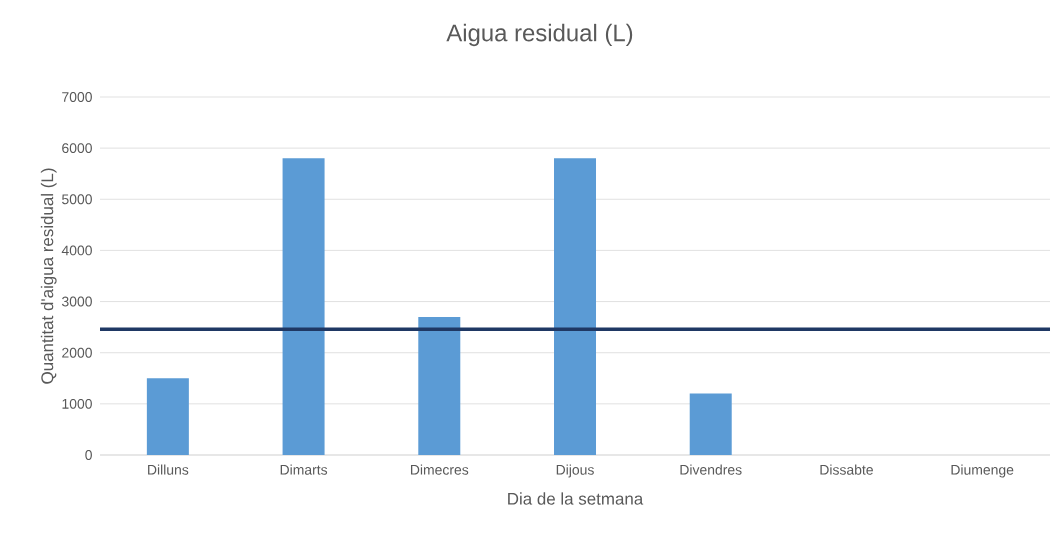  Describe the element at coordinates (711, 469) in the screenshot. I see `x-tick-label: Divendres` at that location.